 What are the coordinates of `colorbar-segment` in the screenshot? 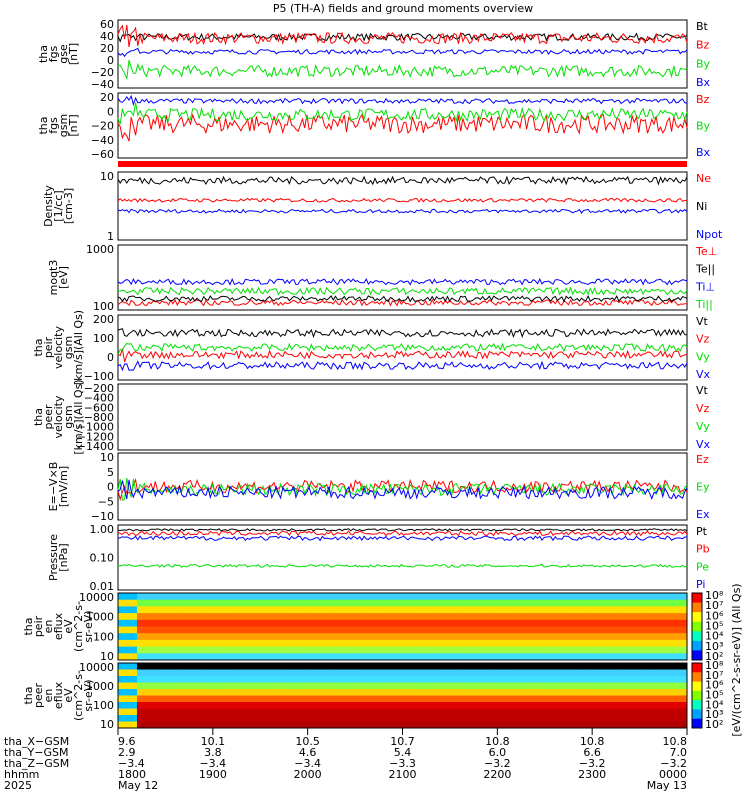 It's located at (697, 723).